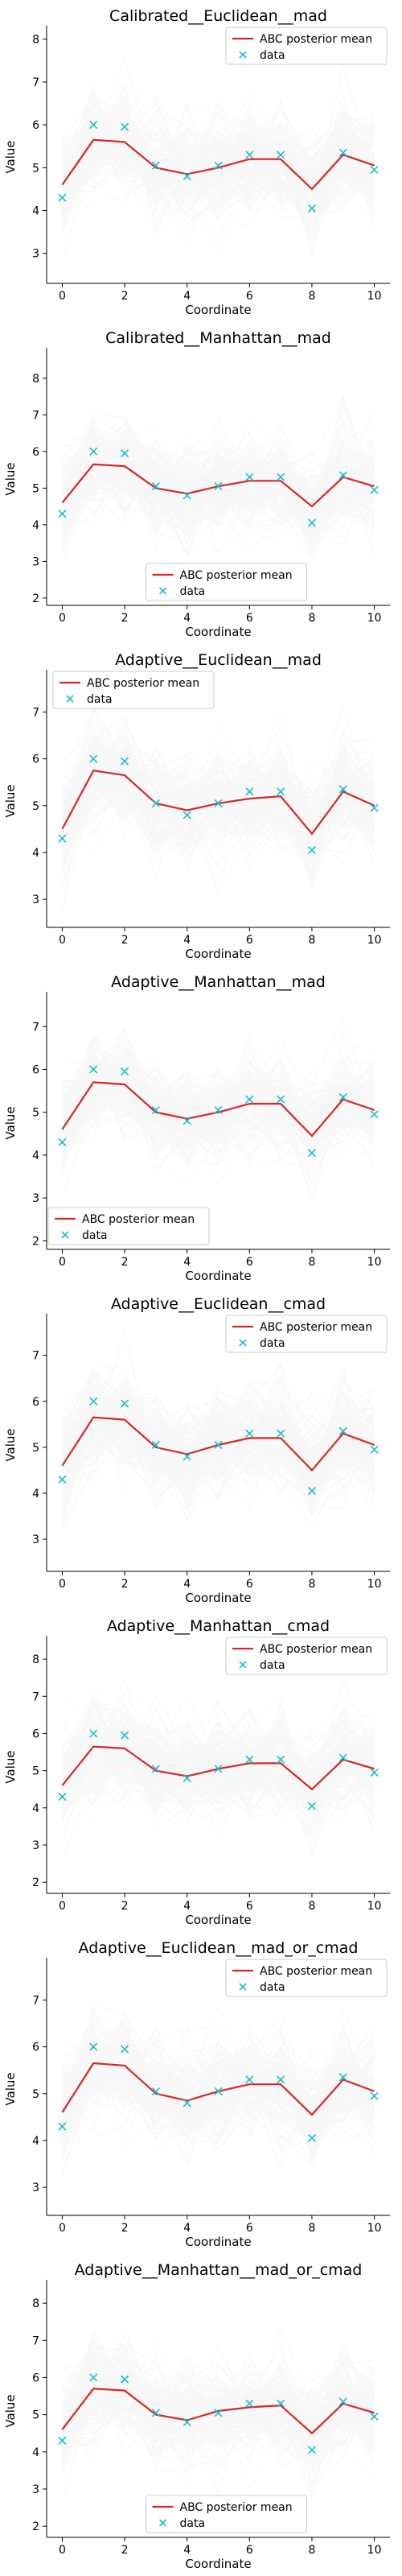 This screenshot has height=2576, width=402. Describe the element at coordinates (62, 2550) in the screenshot. I see `x-tick-label: 0` at that location.